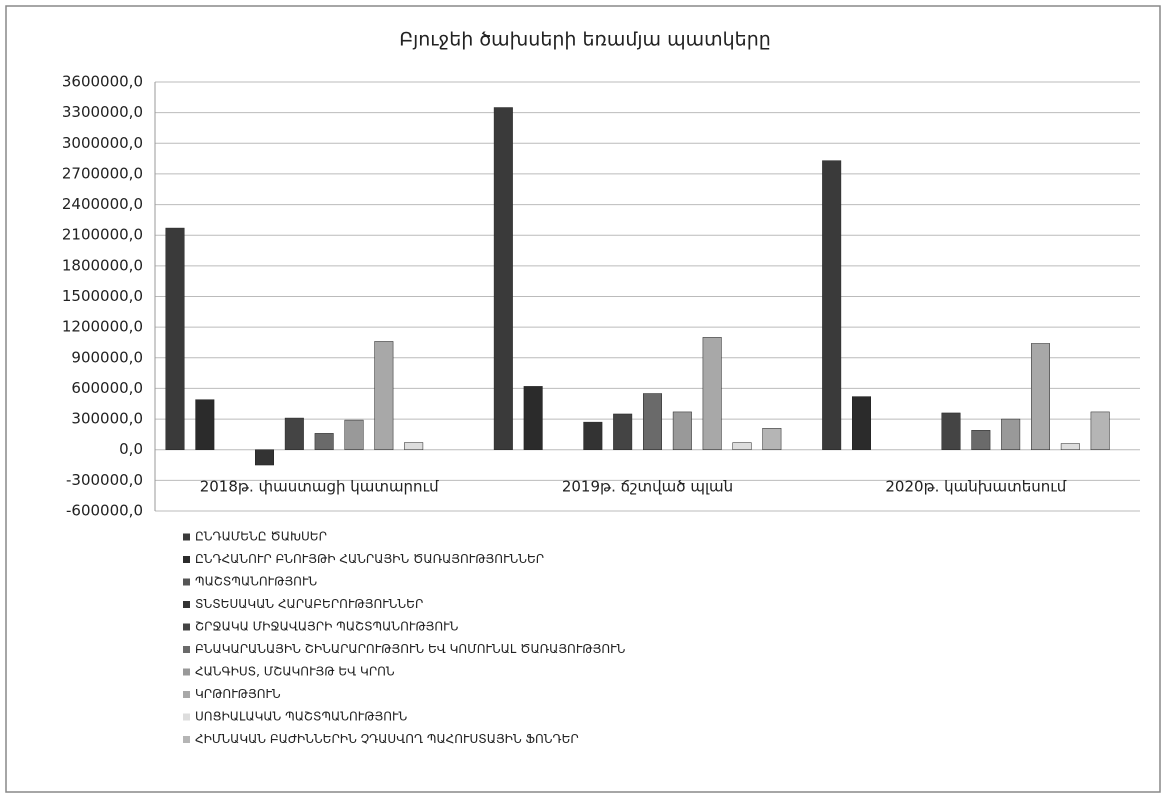  Describe the element at coordinates (102, 82) in the screenshot. I see `y-tick-label: 3600000,0` at that location.